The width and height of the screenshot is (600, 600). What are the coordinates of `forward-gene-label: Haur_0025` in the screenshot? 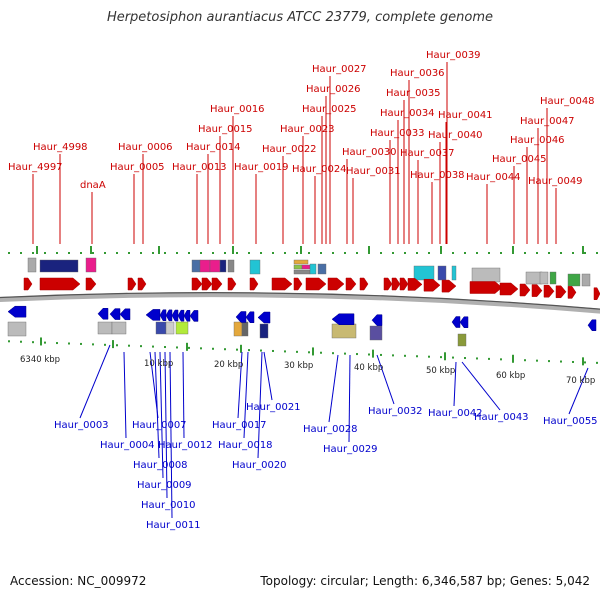 It's located at (329, 109).